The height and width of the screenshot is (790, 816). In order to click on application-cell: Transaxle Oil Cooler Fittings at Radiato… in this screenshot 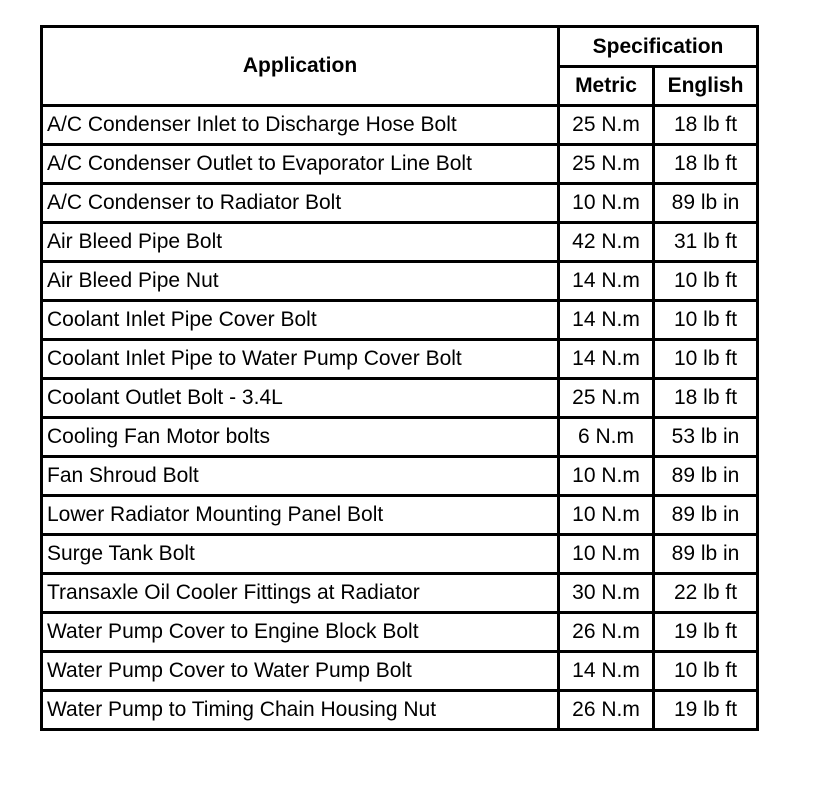, I will do `click(300, 593)`.